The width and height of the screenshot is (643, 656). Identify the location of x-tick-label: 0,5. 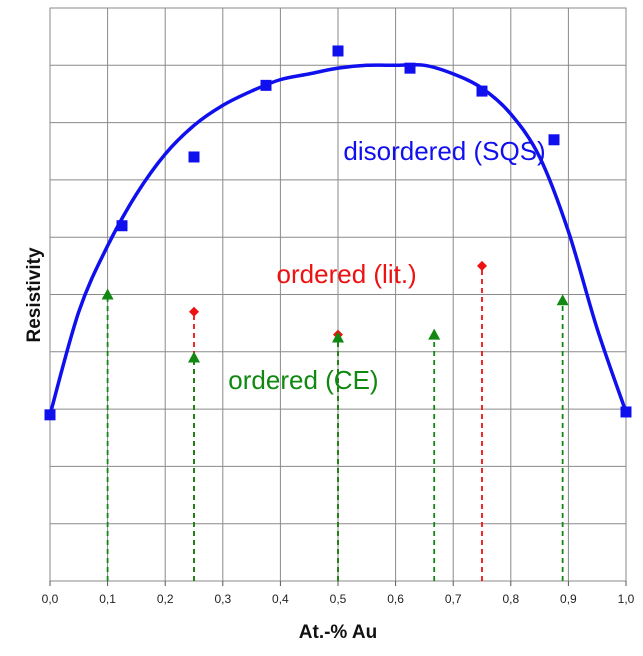
(338, 599).